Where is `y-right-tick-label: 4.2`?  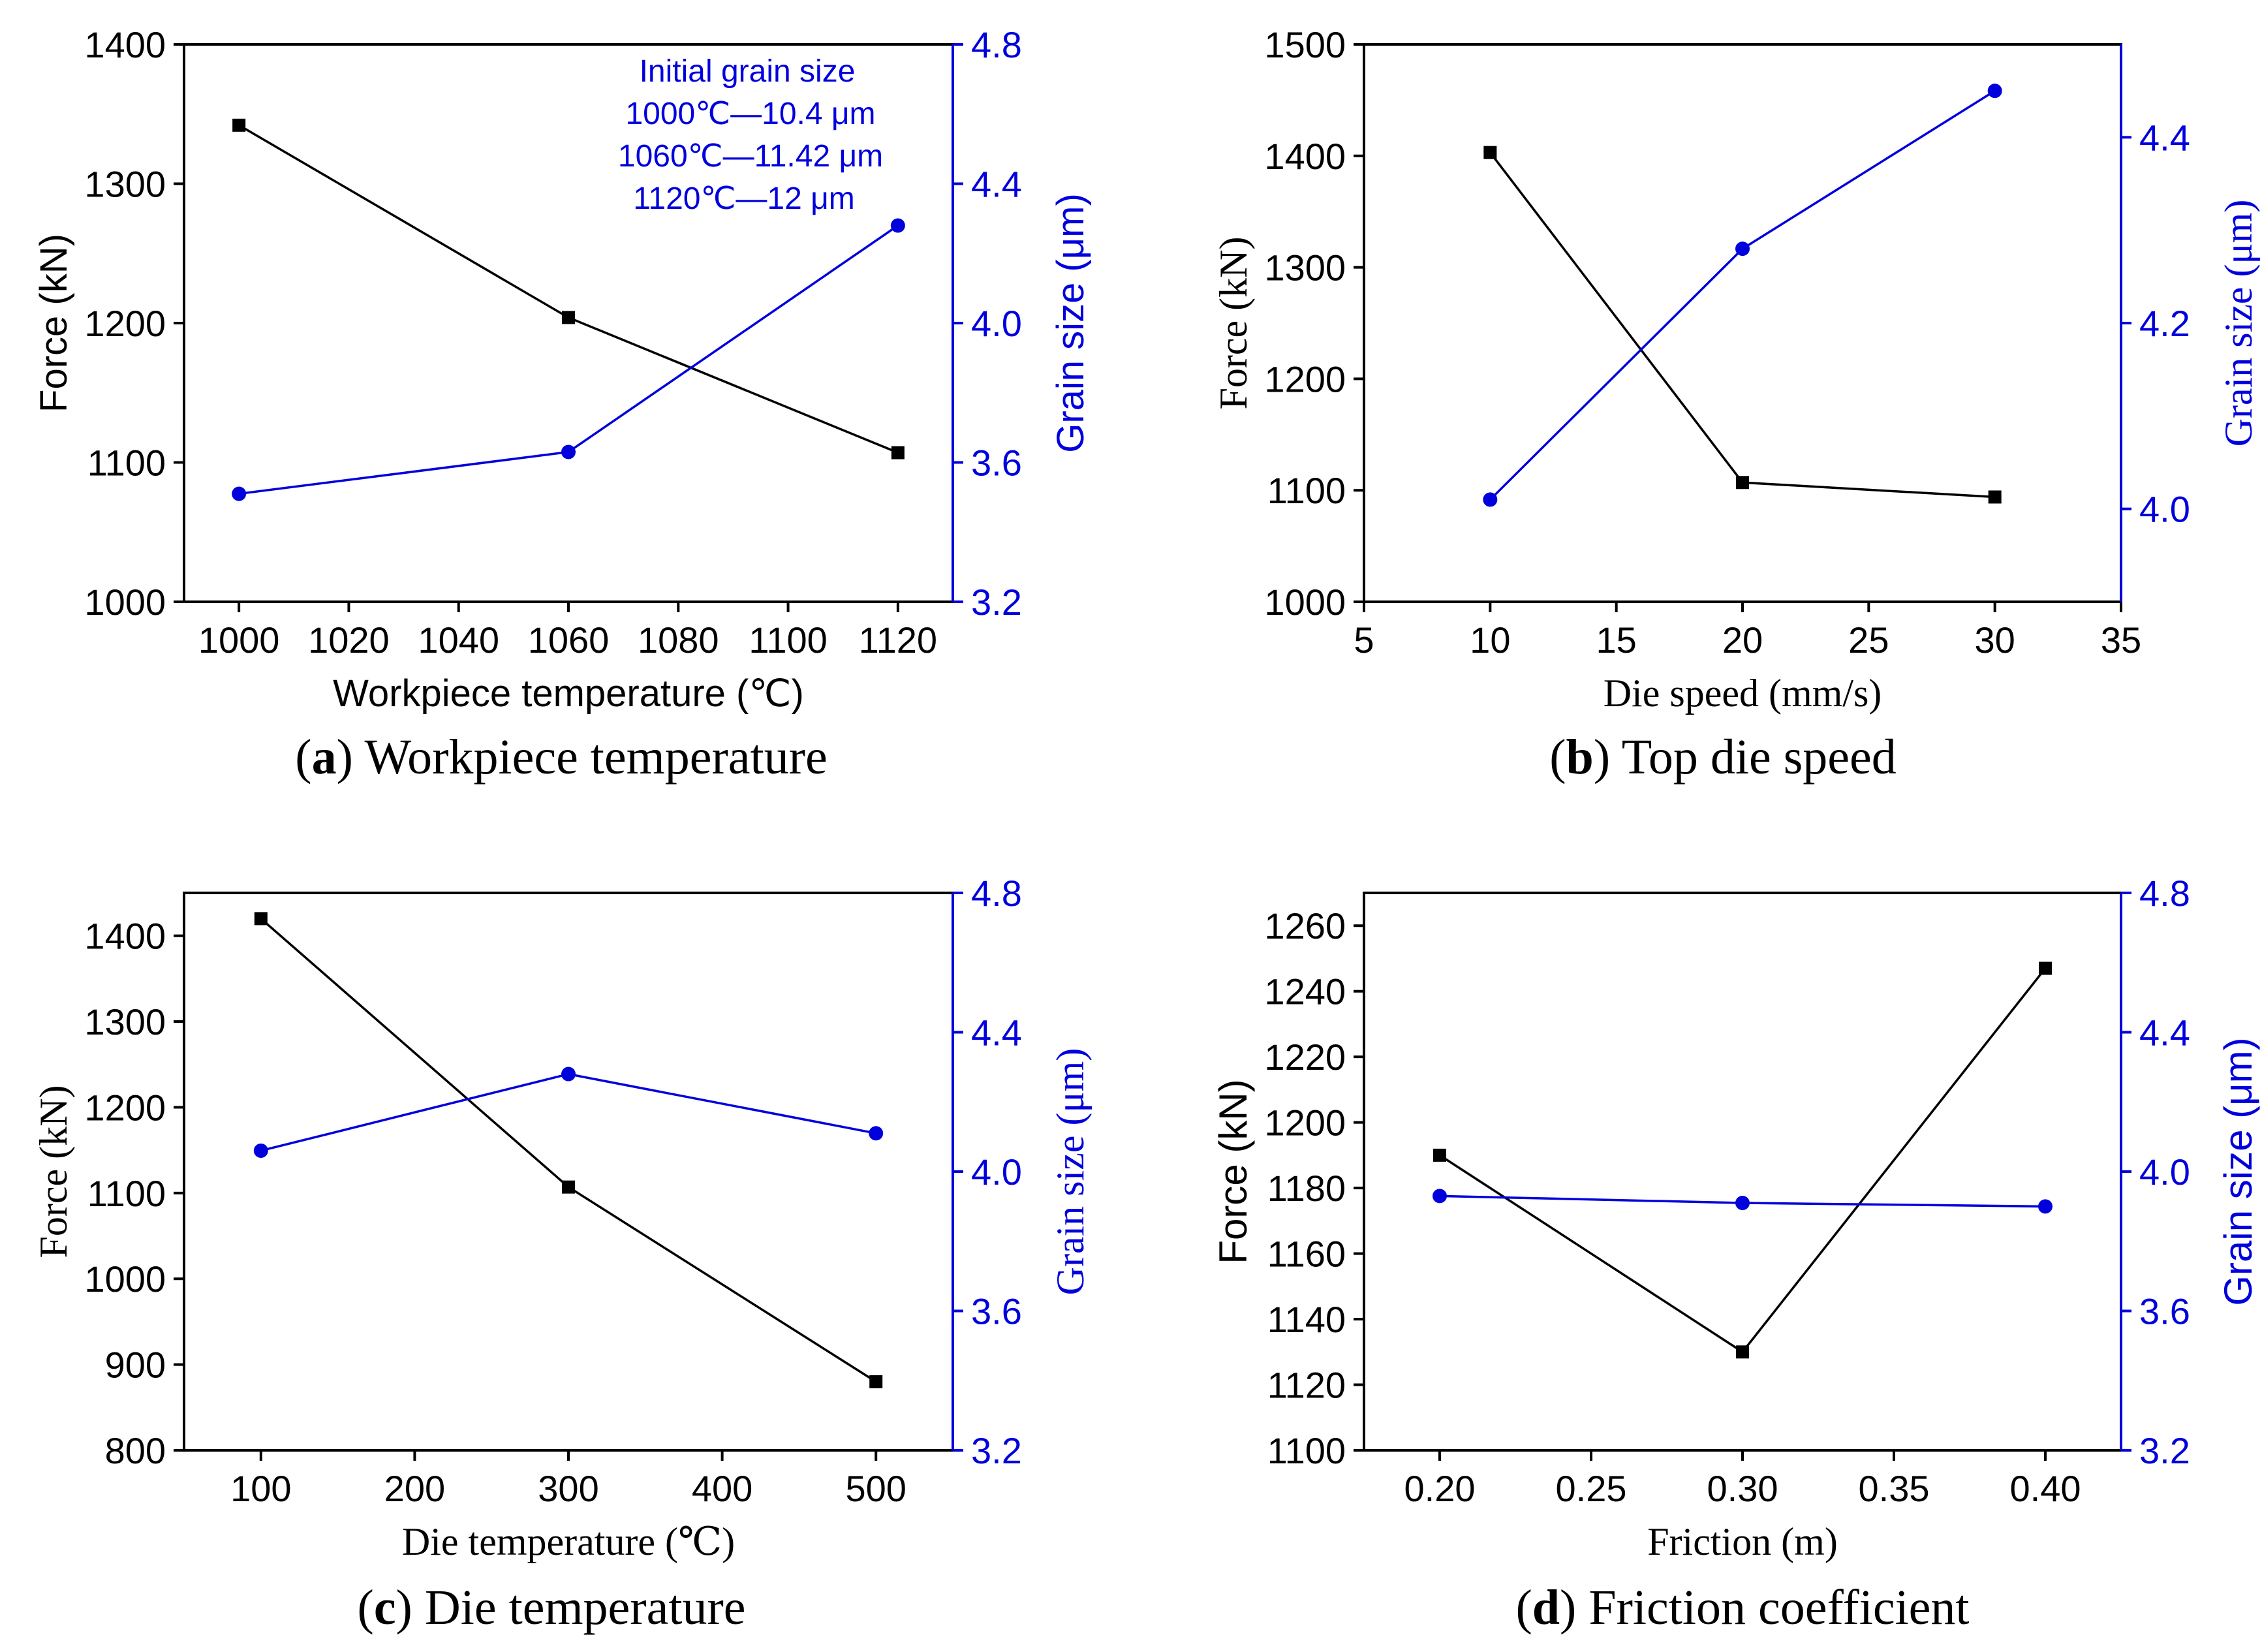 y-right-tick-label: 4.2 is located at coordinates (2165, 323).